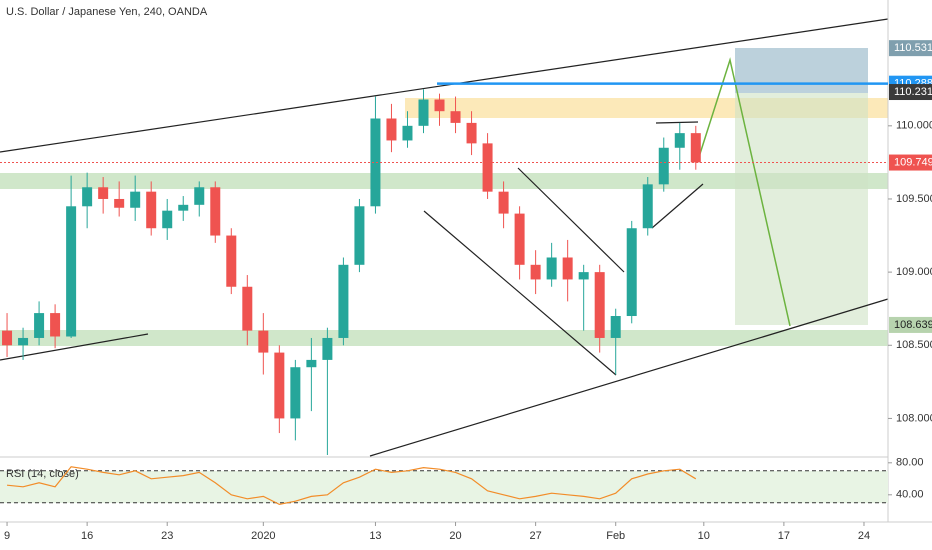  What do you see at coordinates (914, 126) in the screenshot?
I see `y-tick-label: 110.000` at bounding box center [914, 126].